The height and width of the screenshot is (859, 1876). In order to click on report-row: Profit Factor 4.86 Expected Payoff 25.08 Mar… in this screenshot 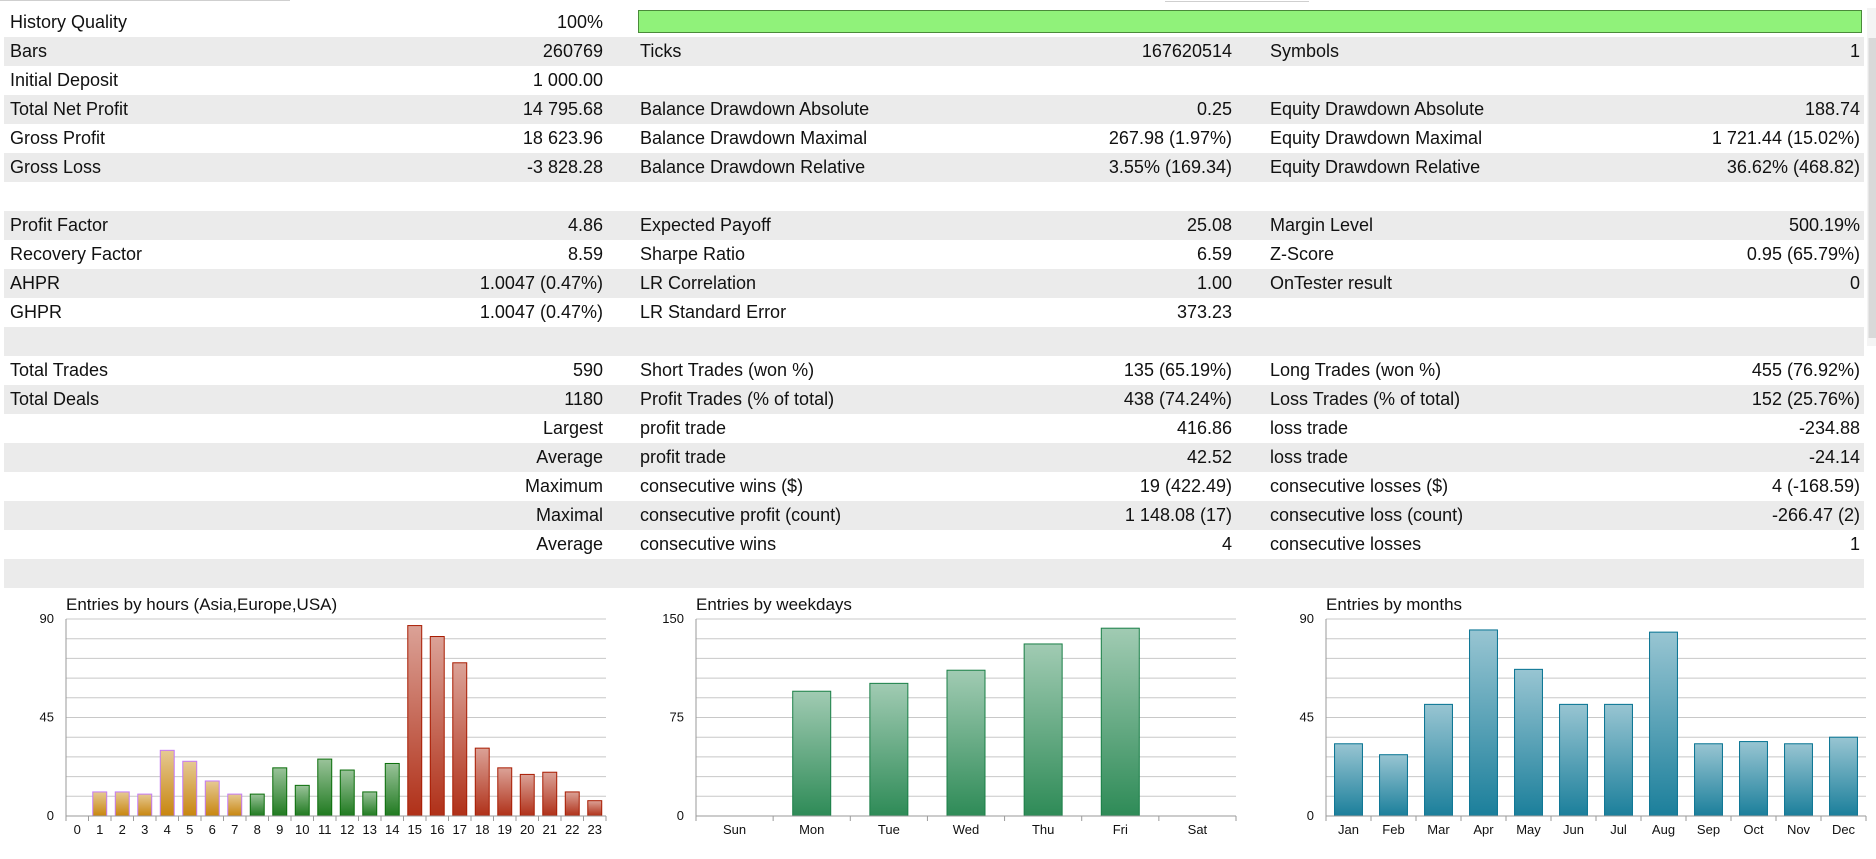, I will do `click(934, 225)`.